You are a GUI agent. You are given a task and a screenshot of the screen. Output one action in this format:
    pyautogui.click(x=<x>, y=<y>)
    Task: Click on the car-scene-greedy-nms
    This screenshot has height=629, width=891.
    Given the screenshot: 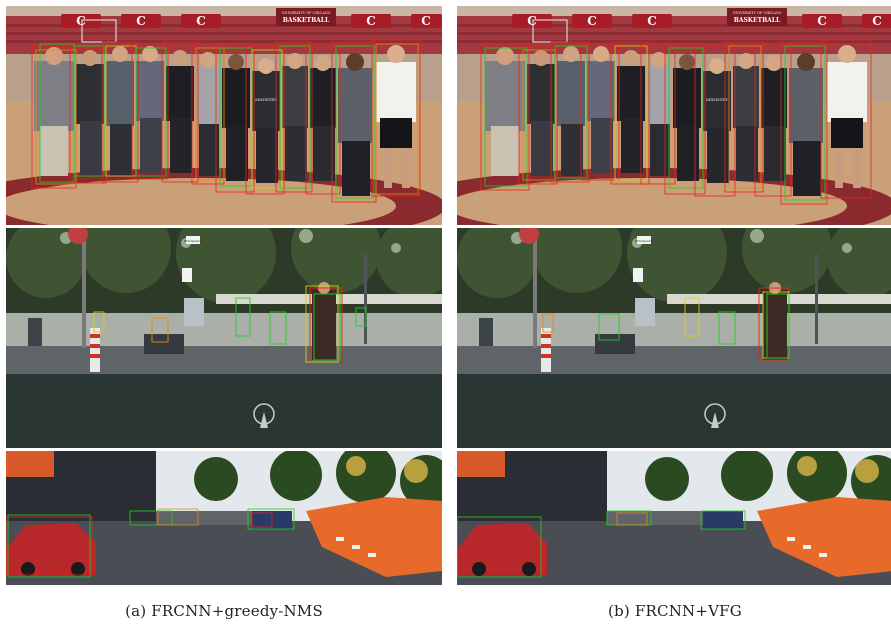 What is the action you would take?
    pyautogui.click(x=224, y=518)
    